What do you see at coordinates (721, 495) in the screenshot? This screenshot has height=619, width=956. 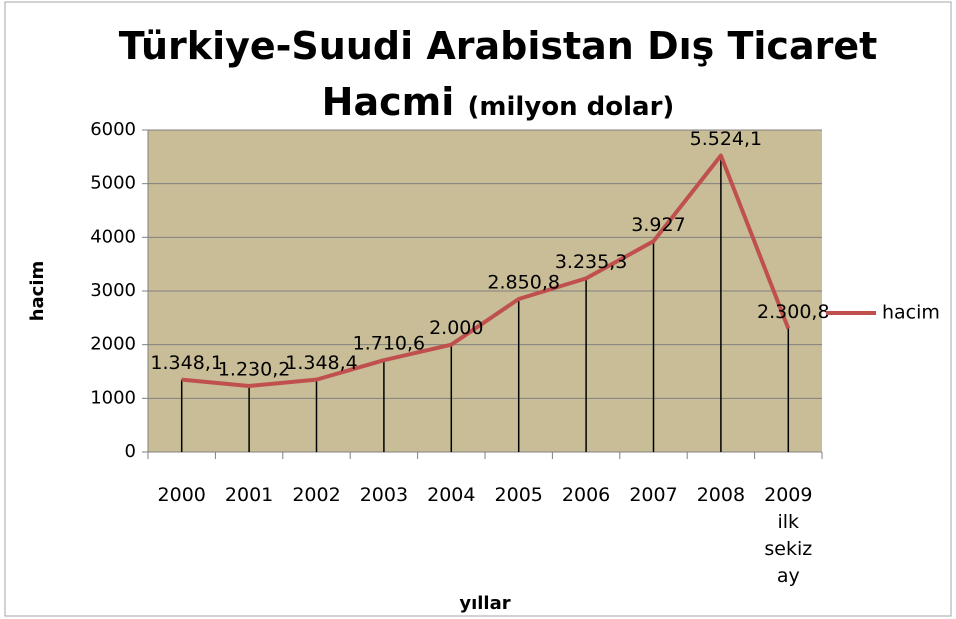 I see `x-tick-label: 2008` at bounding box center [721, 495].